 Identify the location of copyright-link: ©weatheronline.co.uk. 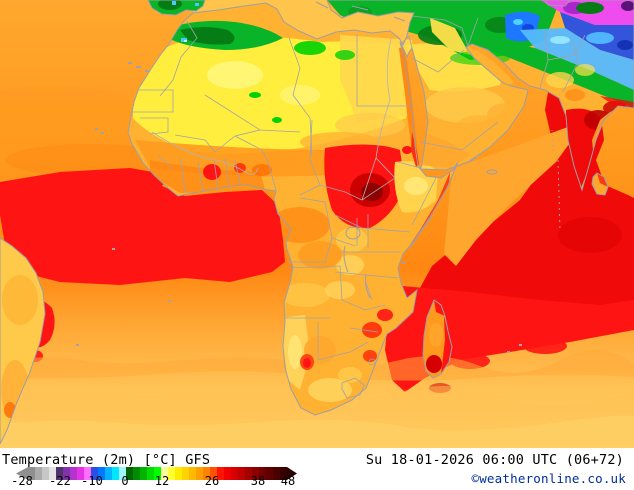
(548, 478).